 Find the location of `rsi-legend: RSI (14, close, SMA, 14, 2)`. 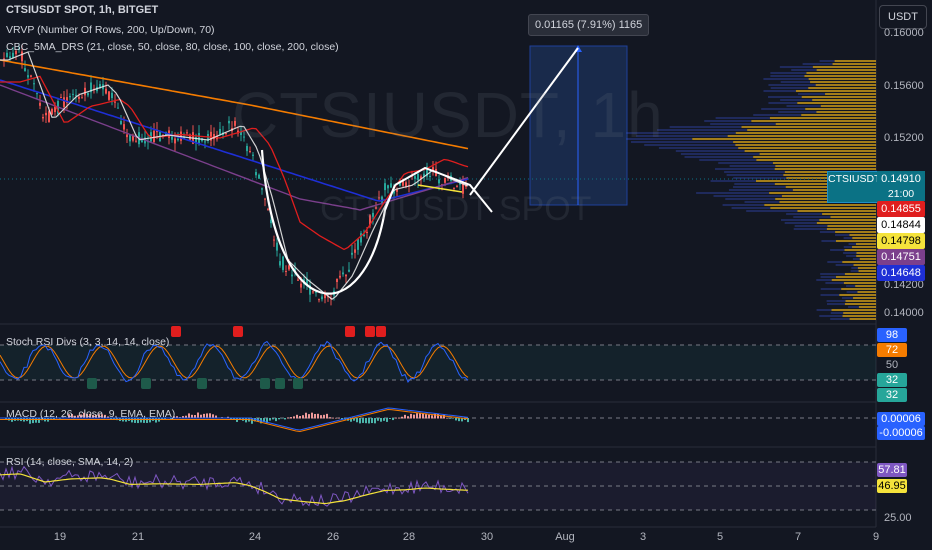

rsi-legend: RSI (14, close, SMA, 14, 2) is located at coordinates (70, 462).